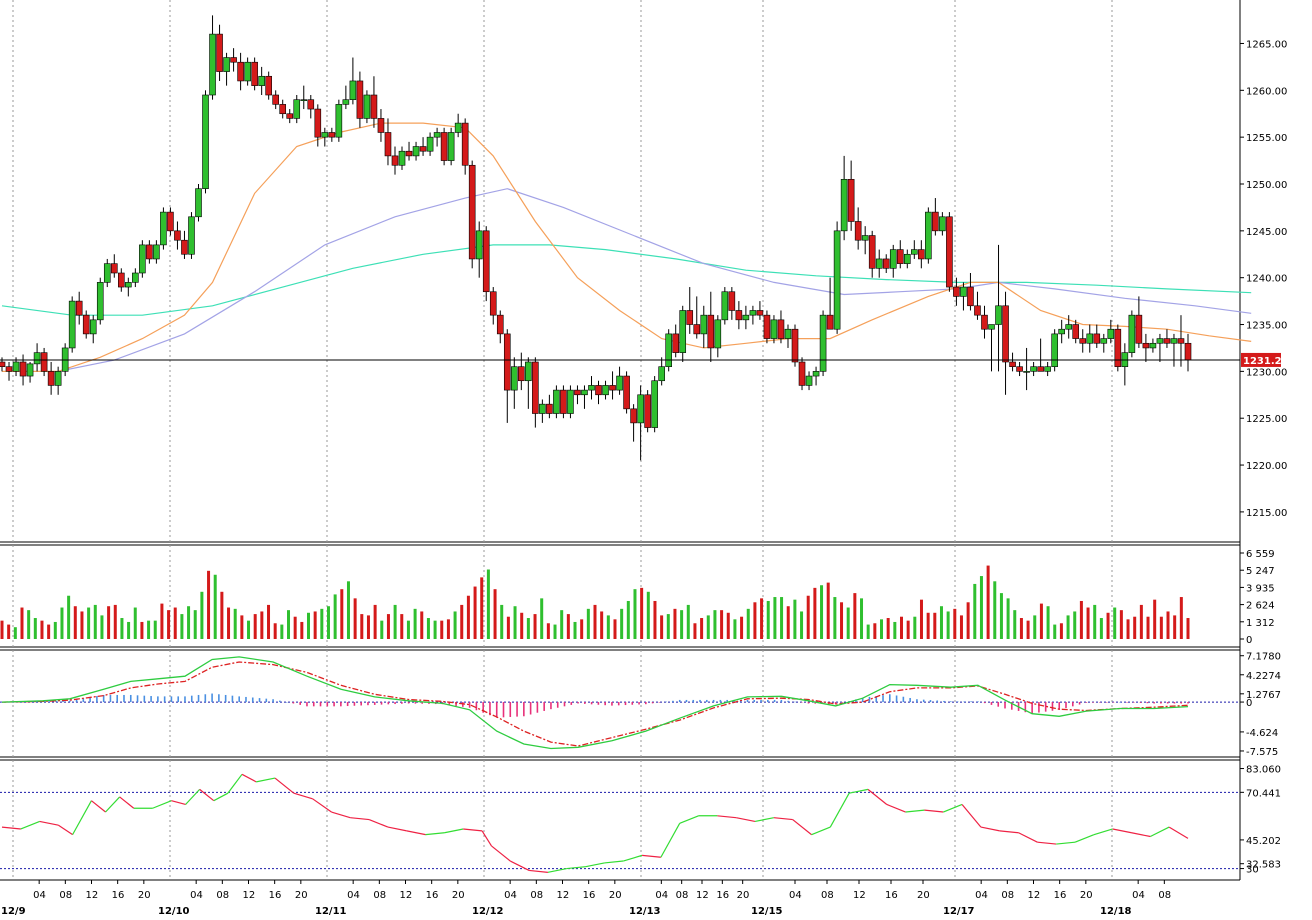 The image size is (1312, 920). I want to click on volume-y-axis: 6 559 5 247 3 935 2 624 1 312 0, so click(1257, 597).